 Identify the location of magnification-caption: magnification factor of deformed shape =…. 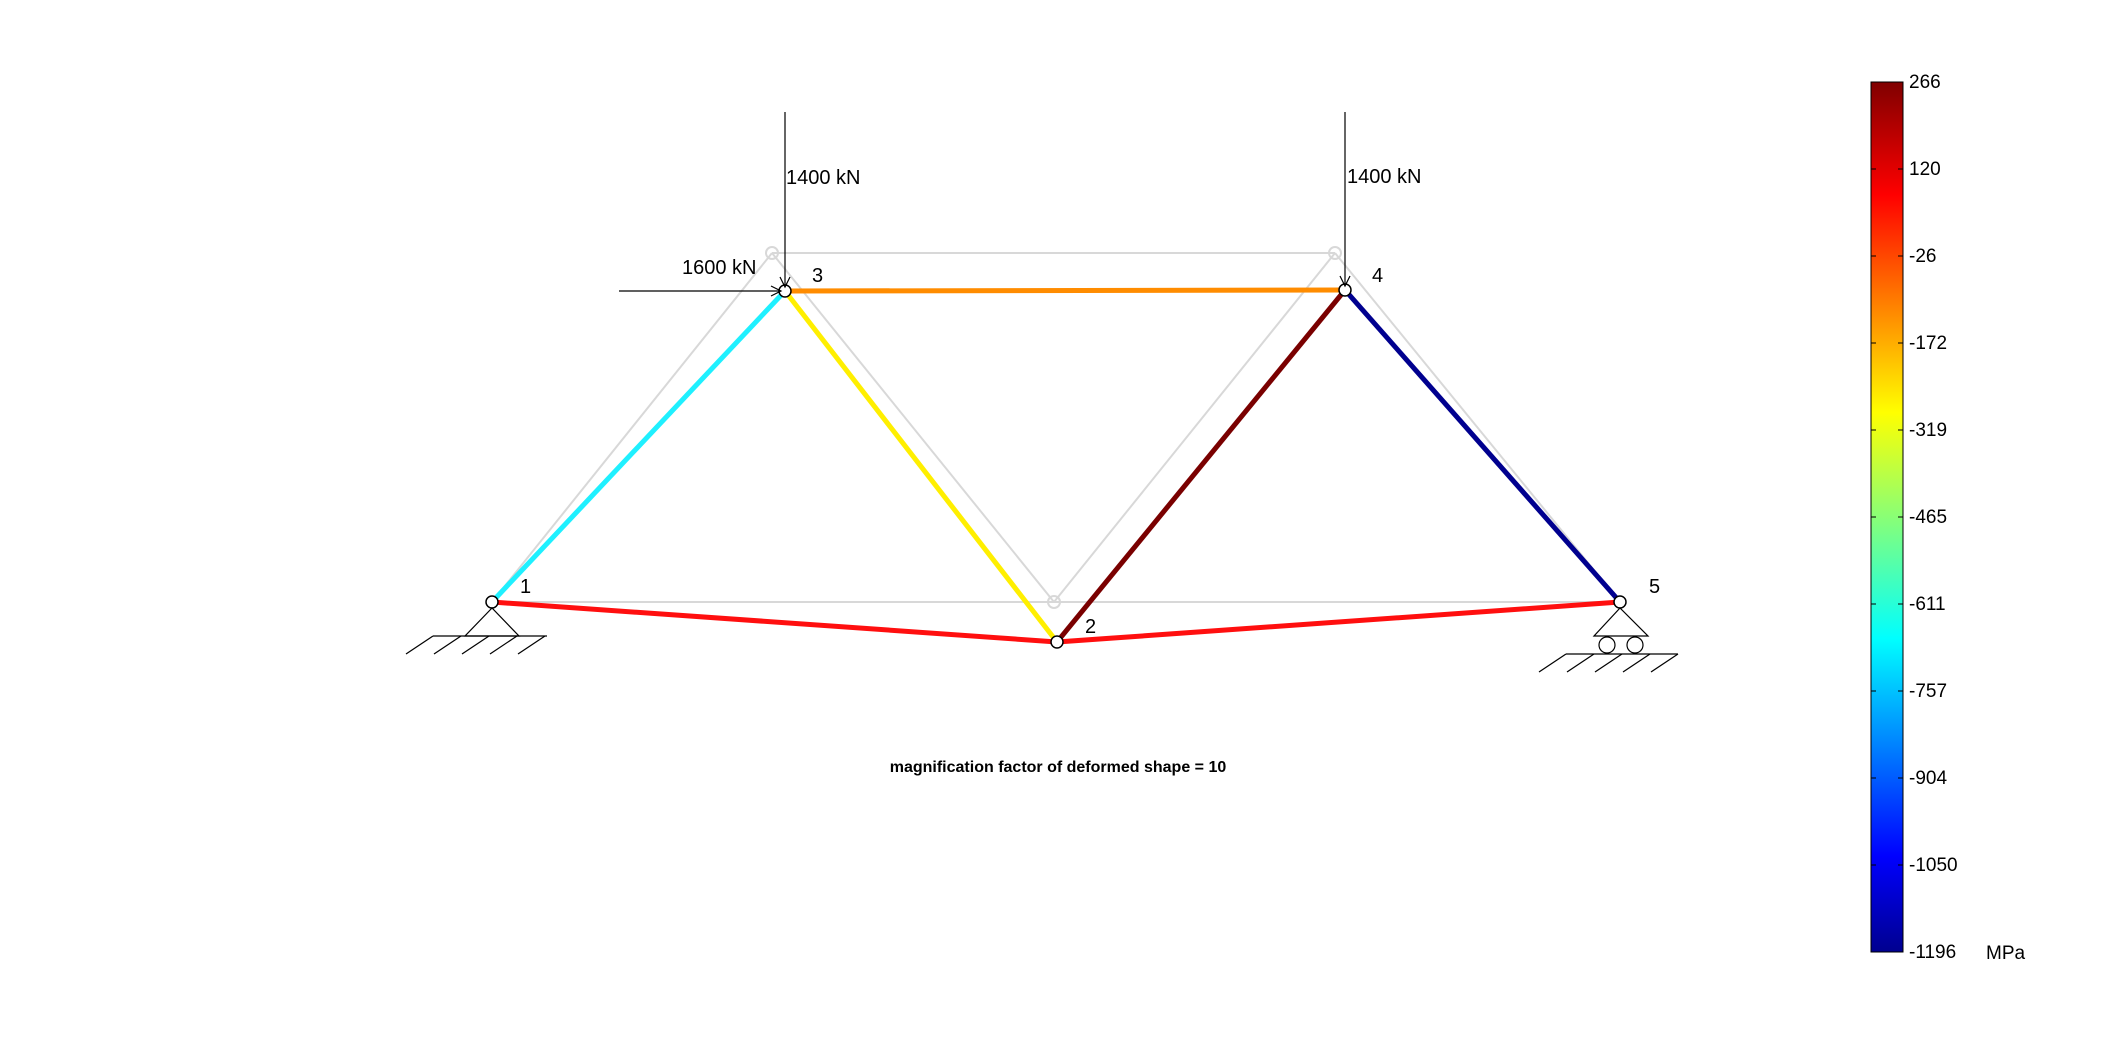
(1058, 767).